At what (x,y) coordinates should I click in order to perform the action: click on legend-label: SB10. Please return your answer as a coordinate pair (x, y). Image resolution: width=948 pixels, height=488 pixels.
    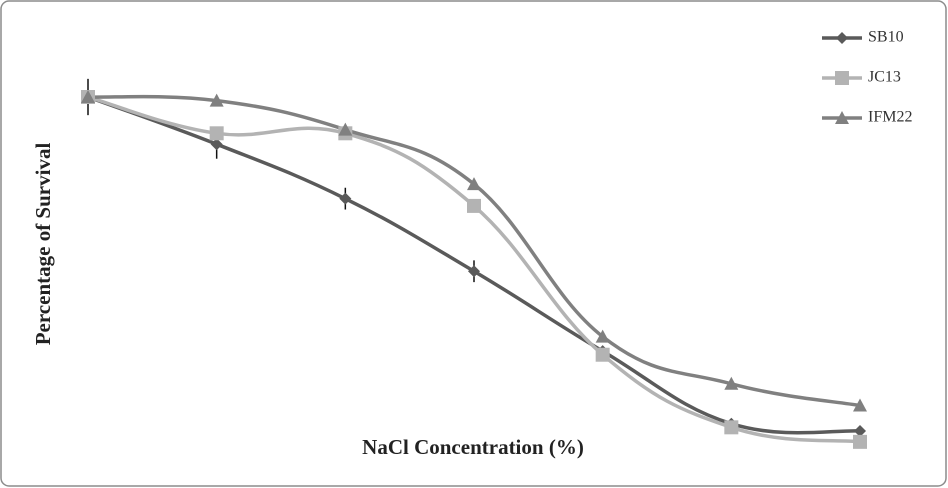
    Looking at the image, I should click on (886, 37).